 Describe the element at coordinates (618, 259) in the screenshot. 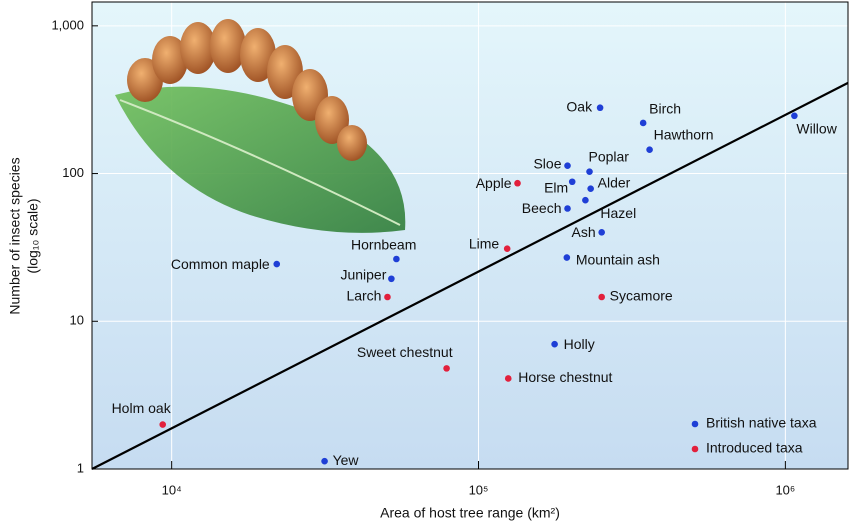

I see `point-label: Mountain ash` at that location.